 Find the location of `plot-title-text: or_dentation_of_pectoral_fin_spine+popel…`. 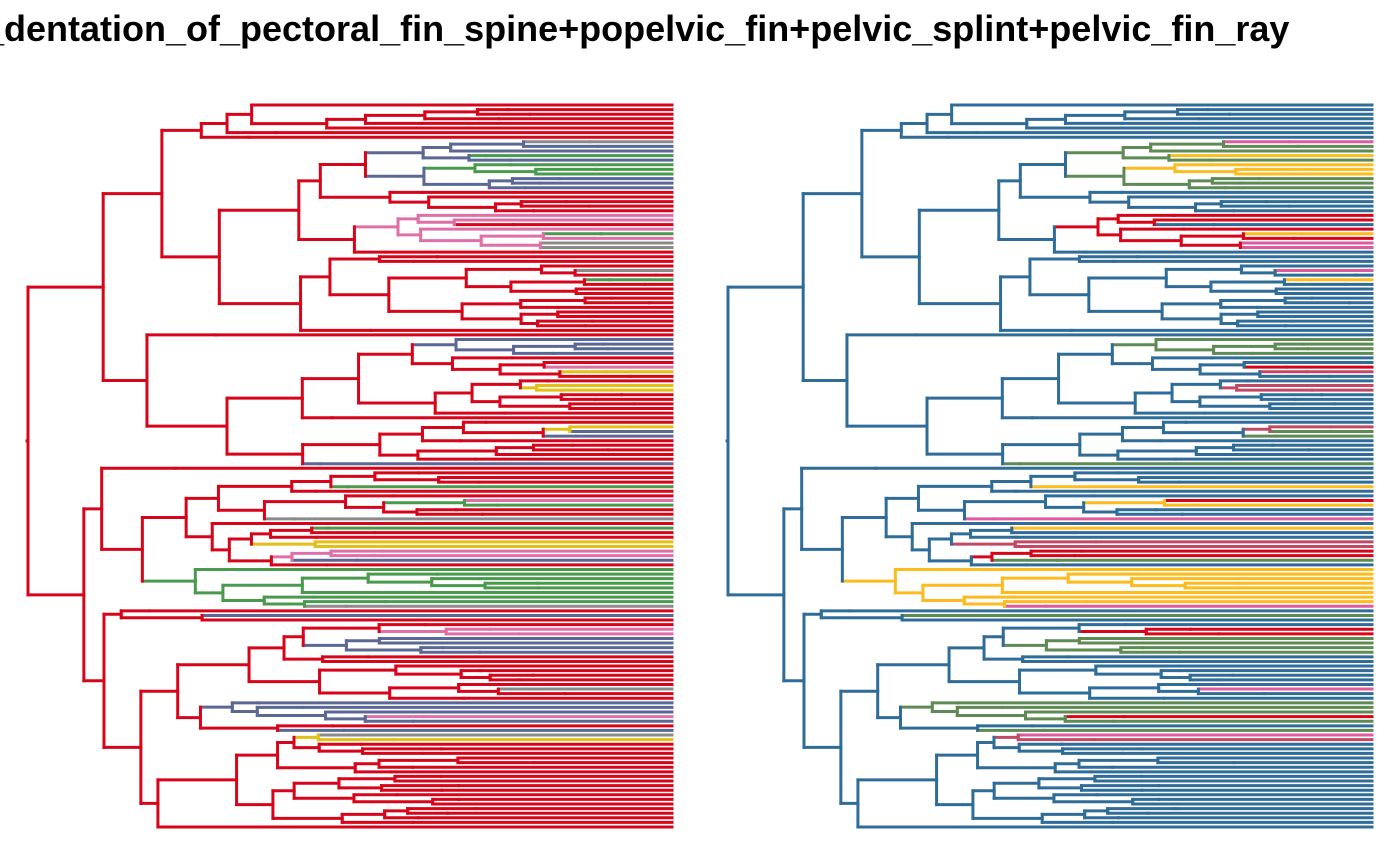

plot-title-text: or_dentation_of_pectoral_fin_spine+popel… is located at coordinates (645, 28).